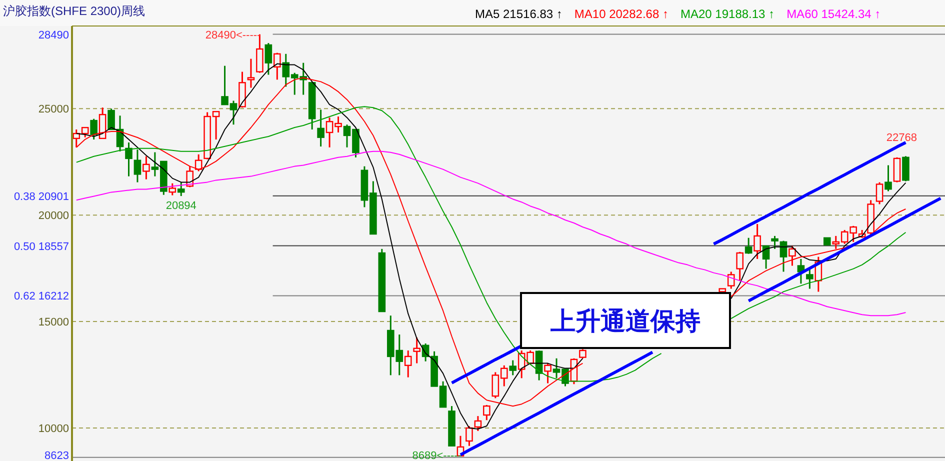 The width and height of the screenshot is (945, 461). I want to click on annotation: 22768, so click(902, 138).